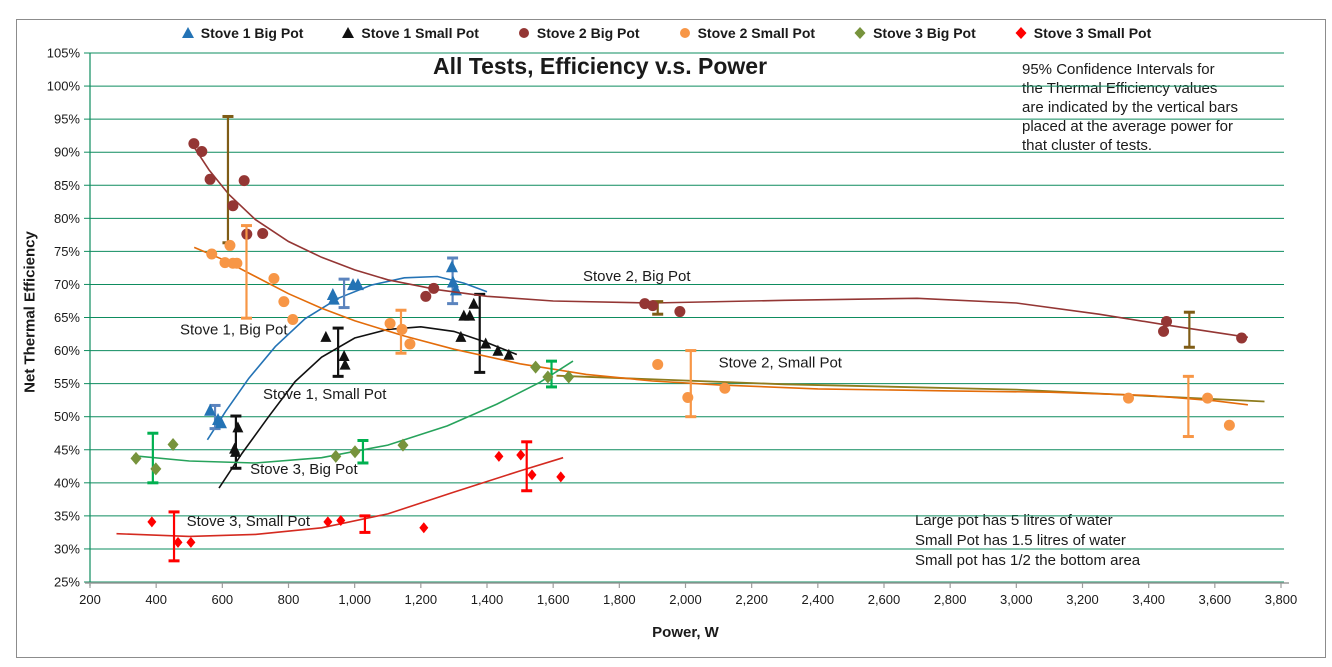 The height and width of the screenshot is (667, 1332). Describe the element at coordinates (67, 218) in the screenshot. I see `y-tick-label: 80%` at that location.